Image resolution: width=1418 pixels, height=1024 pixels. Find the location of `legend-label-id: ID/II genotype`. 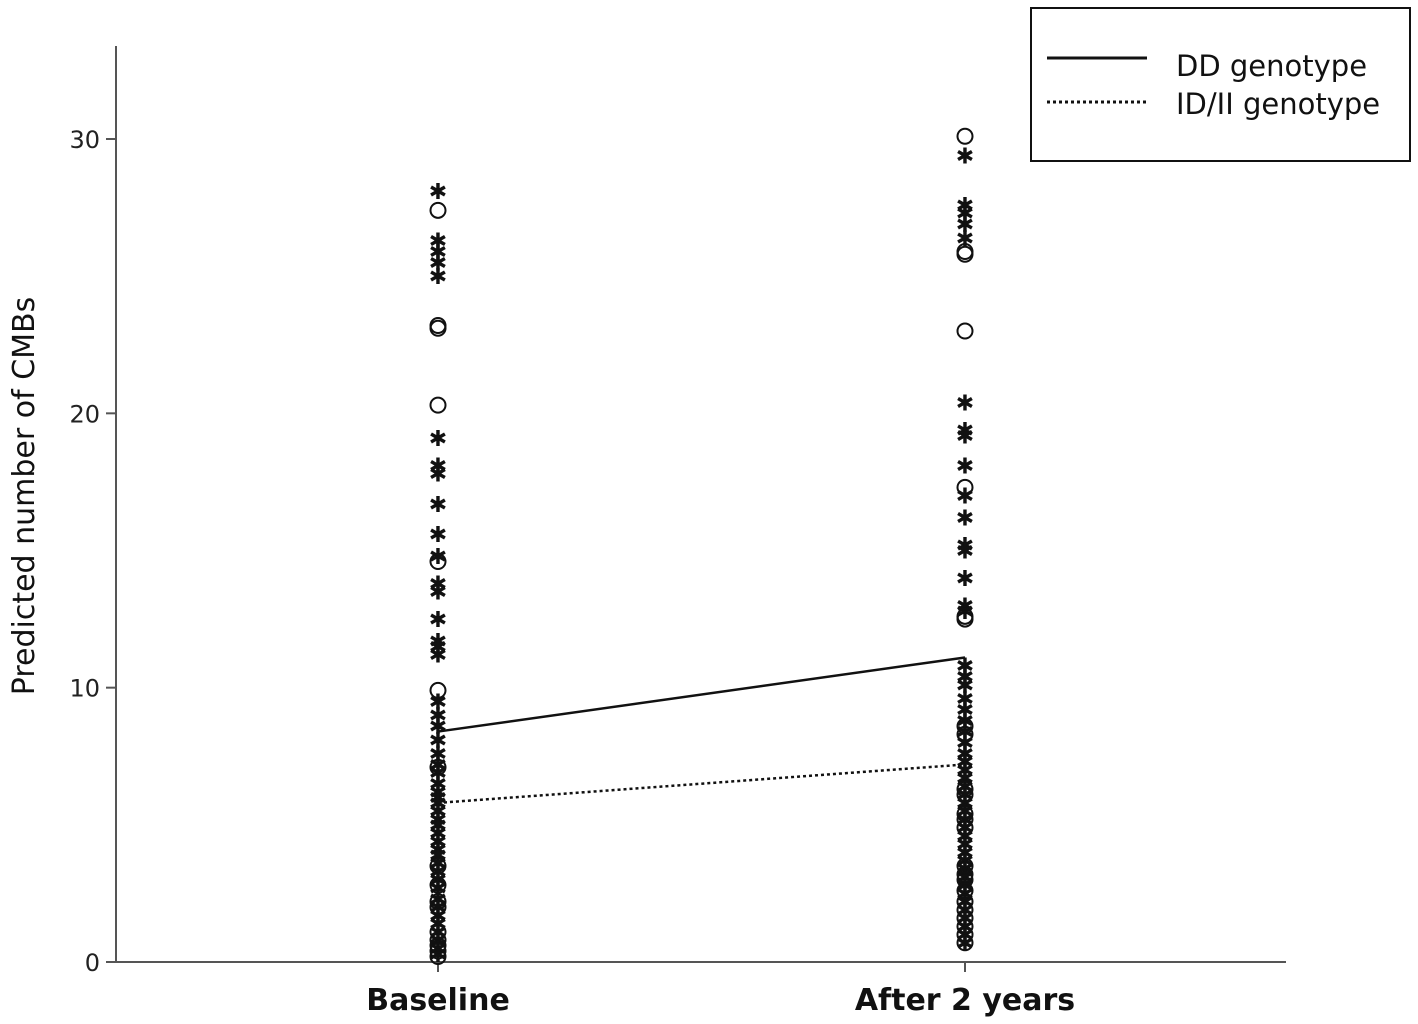

legend-label-id: ID/II genotype is located at coordinates (1278, 104).